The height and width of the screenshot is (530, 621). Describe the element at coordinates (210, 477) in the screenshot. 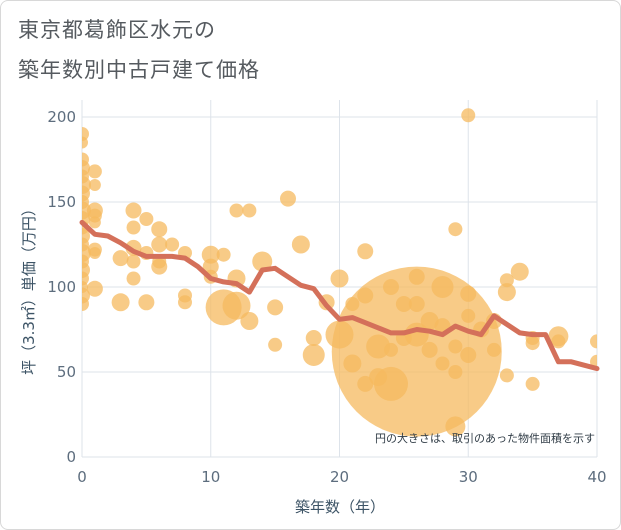

I see `x-tick-label: 10` at that location.